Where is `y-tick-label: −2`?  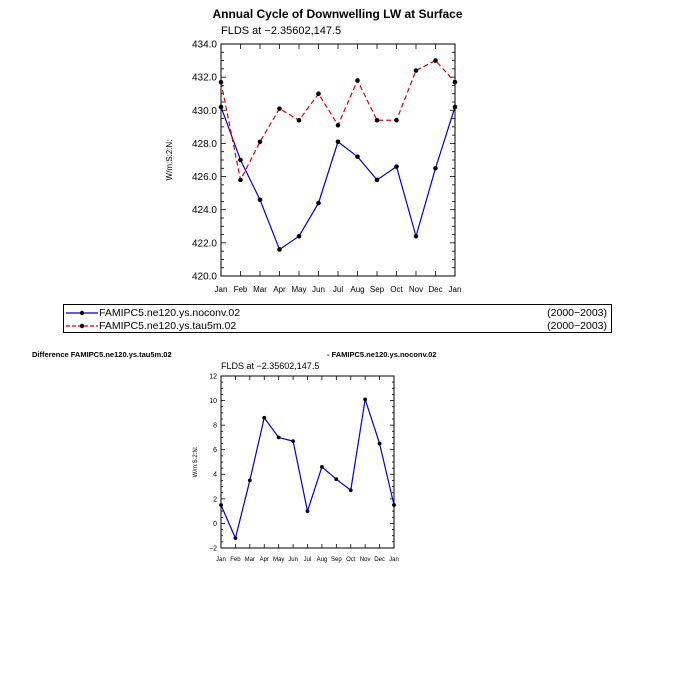
y-tick-label: −2 is located at coordinates (213, 548).